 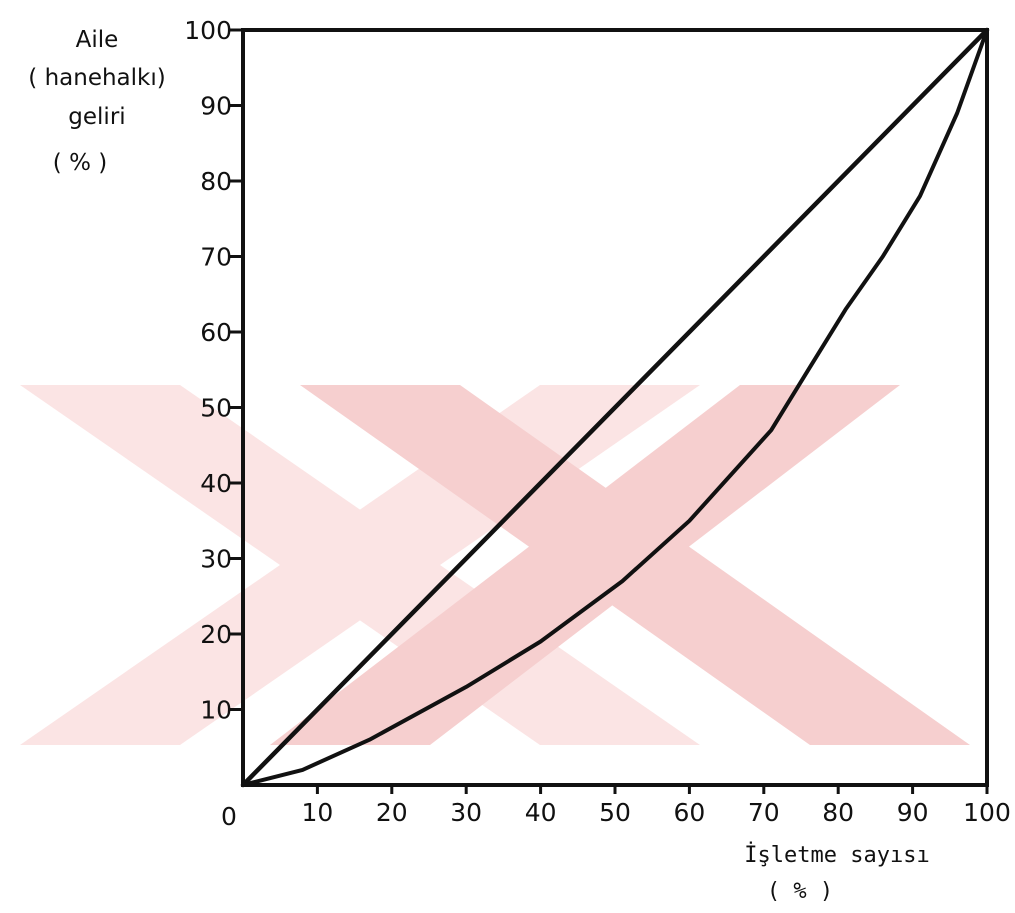 What do you see at coordinates (838, 812) in the screenshot?
I see `x-tick-label: 80` at bounding box center [838, 812].